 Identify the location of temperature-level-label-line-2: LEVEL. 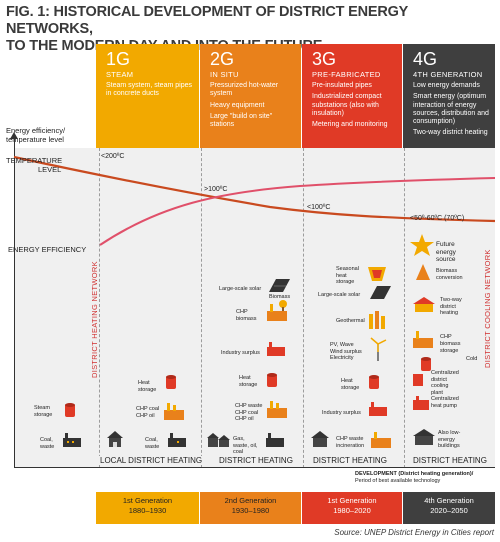
(50, 169).